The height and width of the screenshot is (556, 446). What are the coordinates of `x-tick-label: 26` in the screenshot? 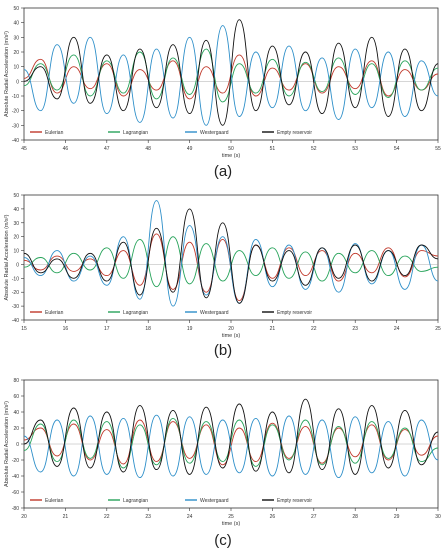 It's located at (273, 517).